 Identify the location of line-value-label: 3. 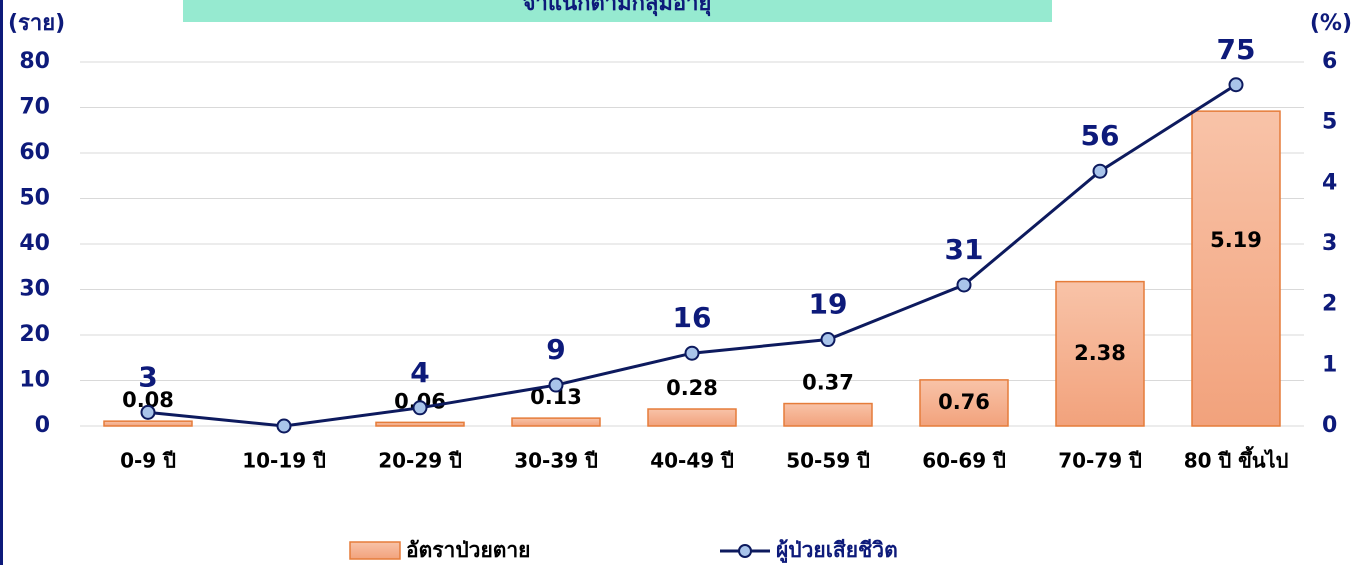
(147, 376).